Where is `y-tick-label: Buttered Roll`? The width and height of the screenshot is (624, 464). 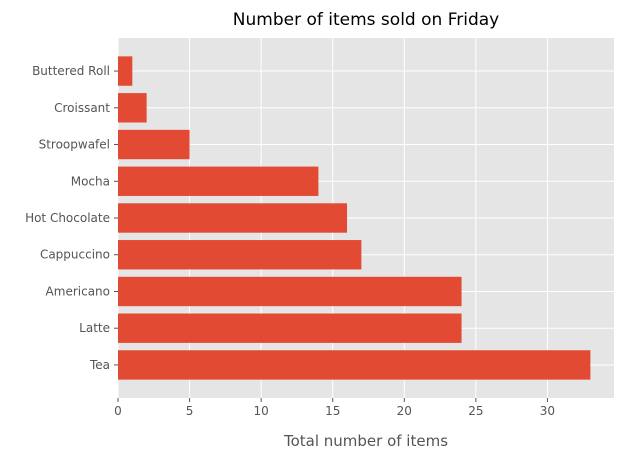 y-tick-label: Buttered Roll is located at coordinates (71, 71).